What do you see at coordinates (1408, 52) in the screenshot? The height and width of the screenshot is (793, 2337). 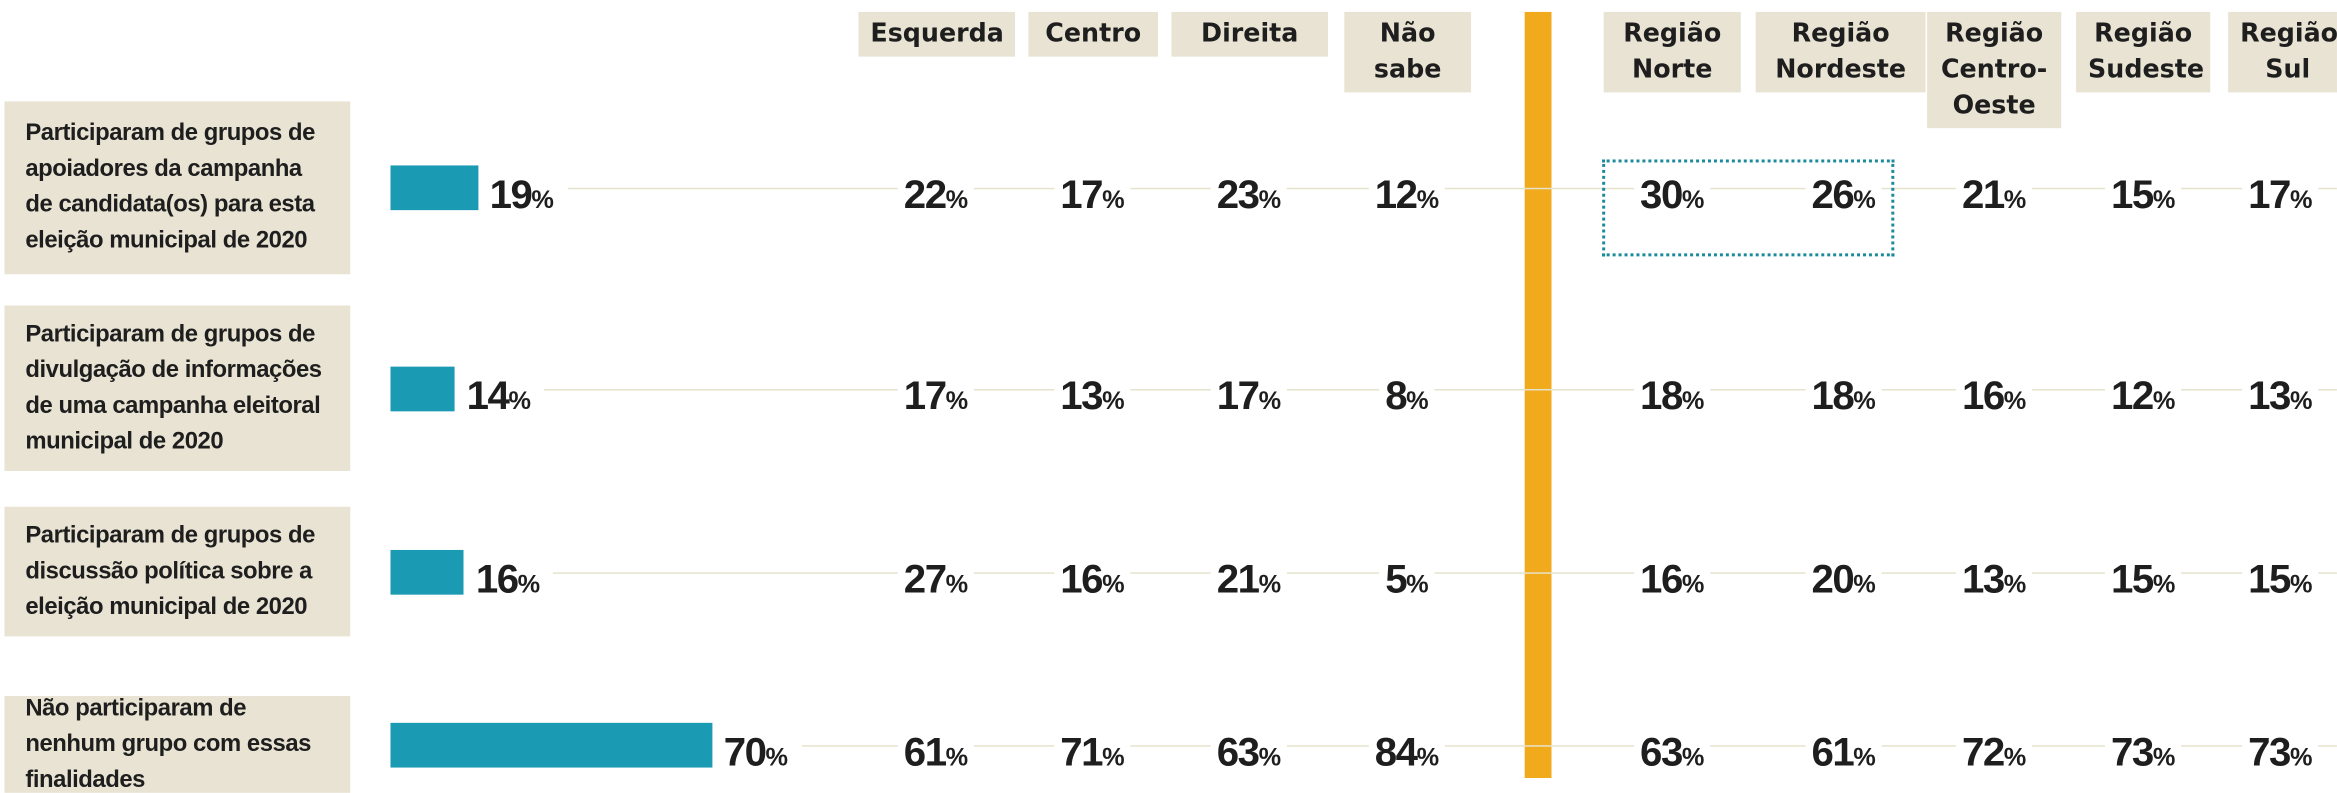 I see `column-header: Não sabe` at bounding box center [1408, 52].